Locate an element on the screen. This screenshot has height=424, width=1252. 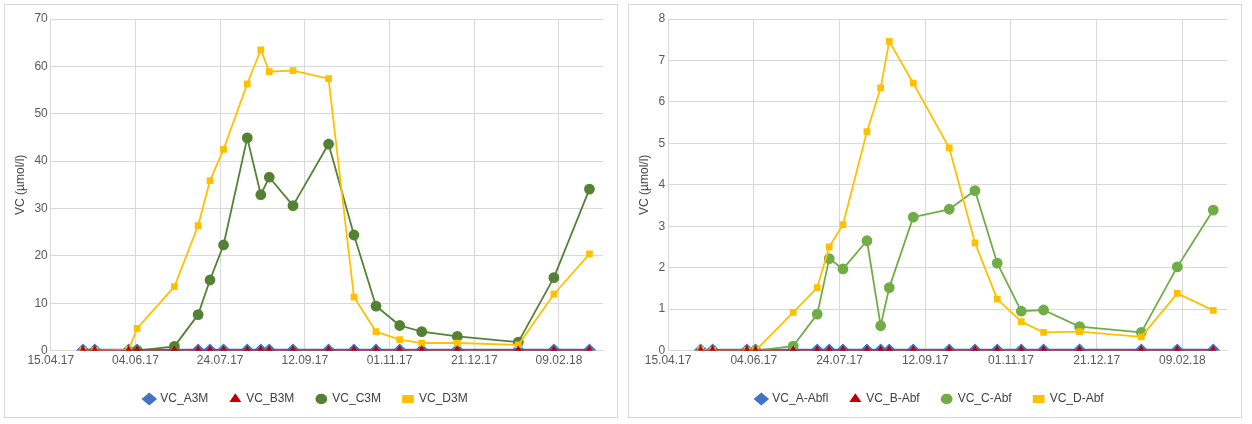
legend-label: VC_B-Abf is located at coordinates (893, 398).